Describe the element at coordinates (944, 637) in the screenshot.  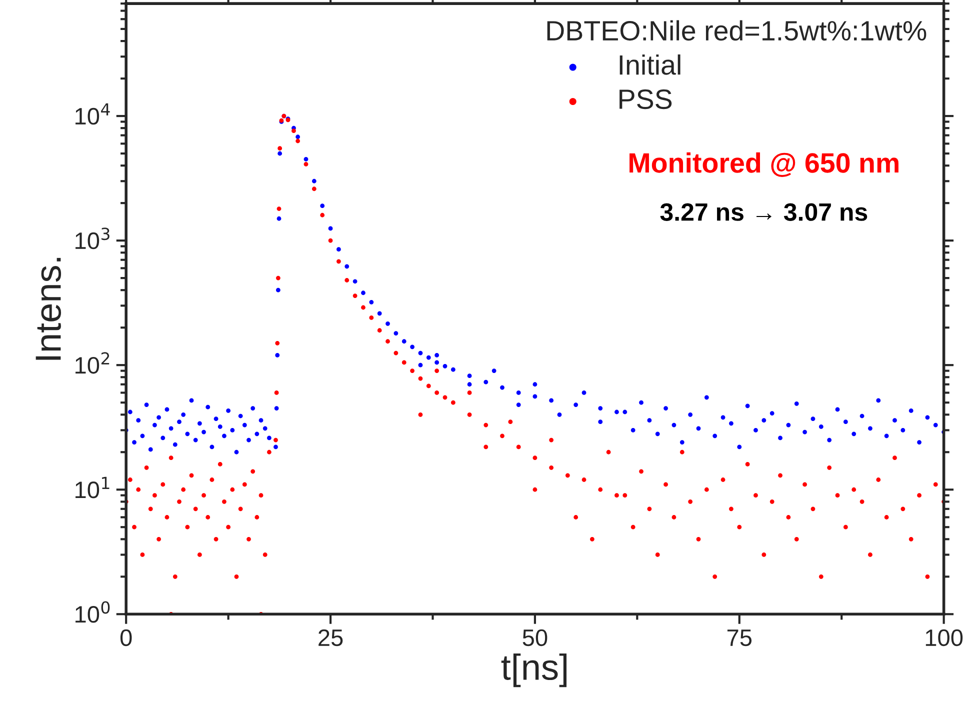
I see `x-tick-label: 100` at that location.